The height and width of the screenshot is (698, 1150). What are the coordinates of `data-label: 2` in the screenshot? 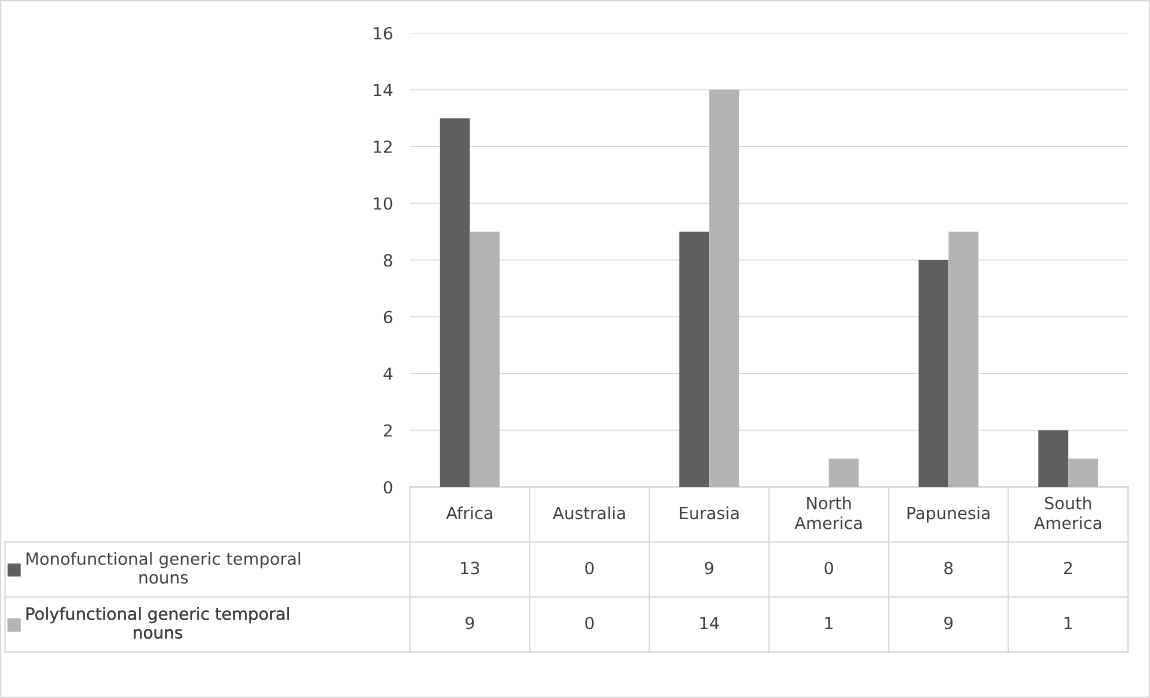 It's located at (1068, 568).